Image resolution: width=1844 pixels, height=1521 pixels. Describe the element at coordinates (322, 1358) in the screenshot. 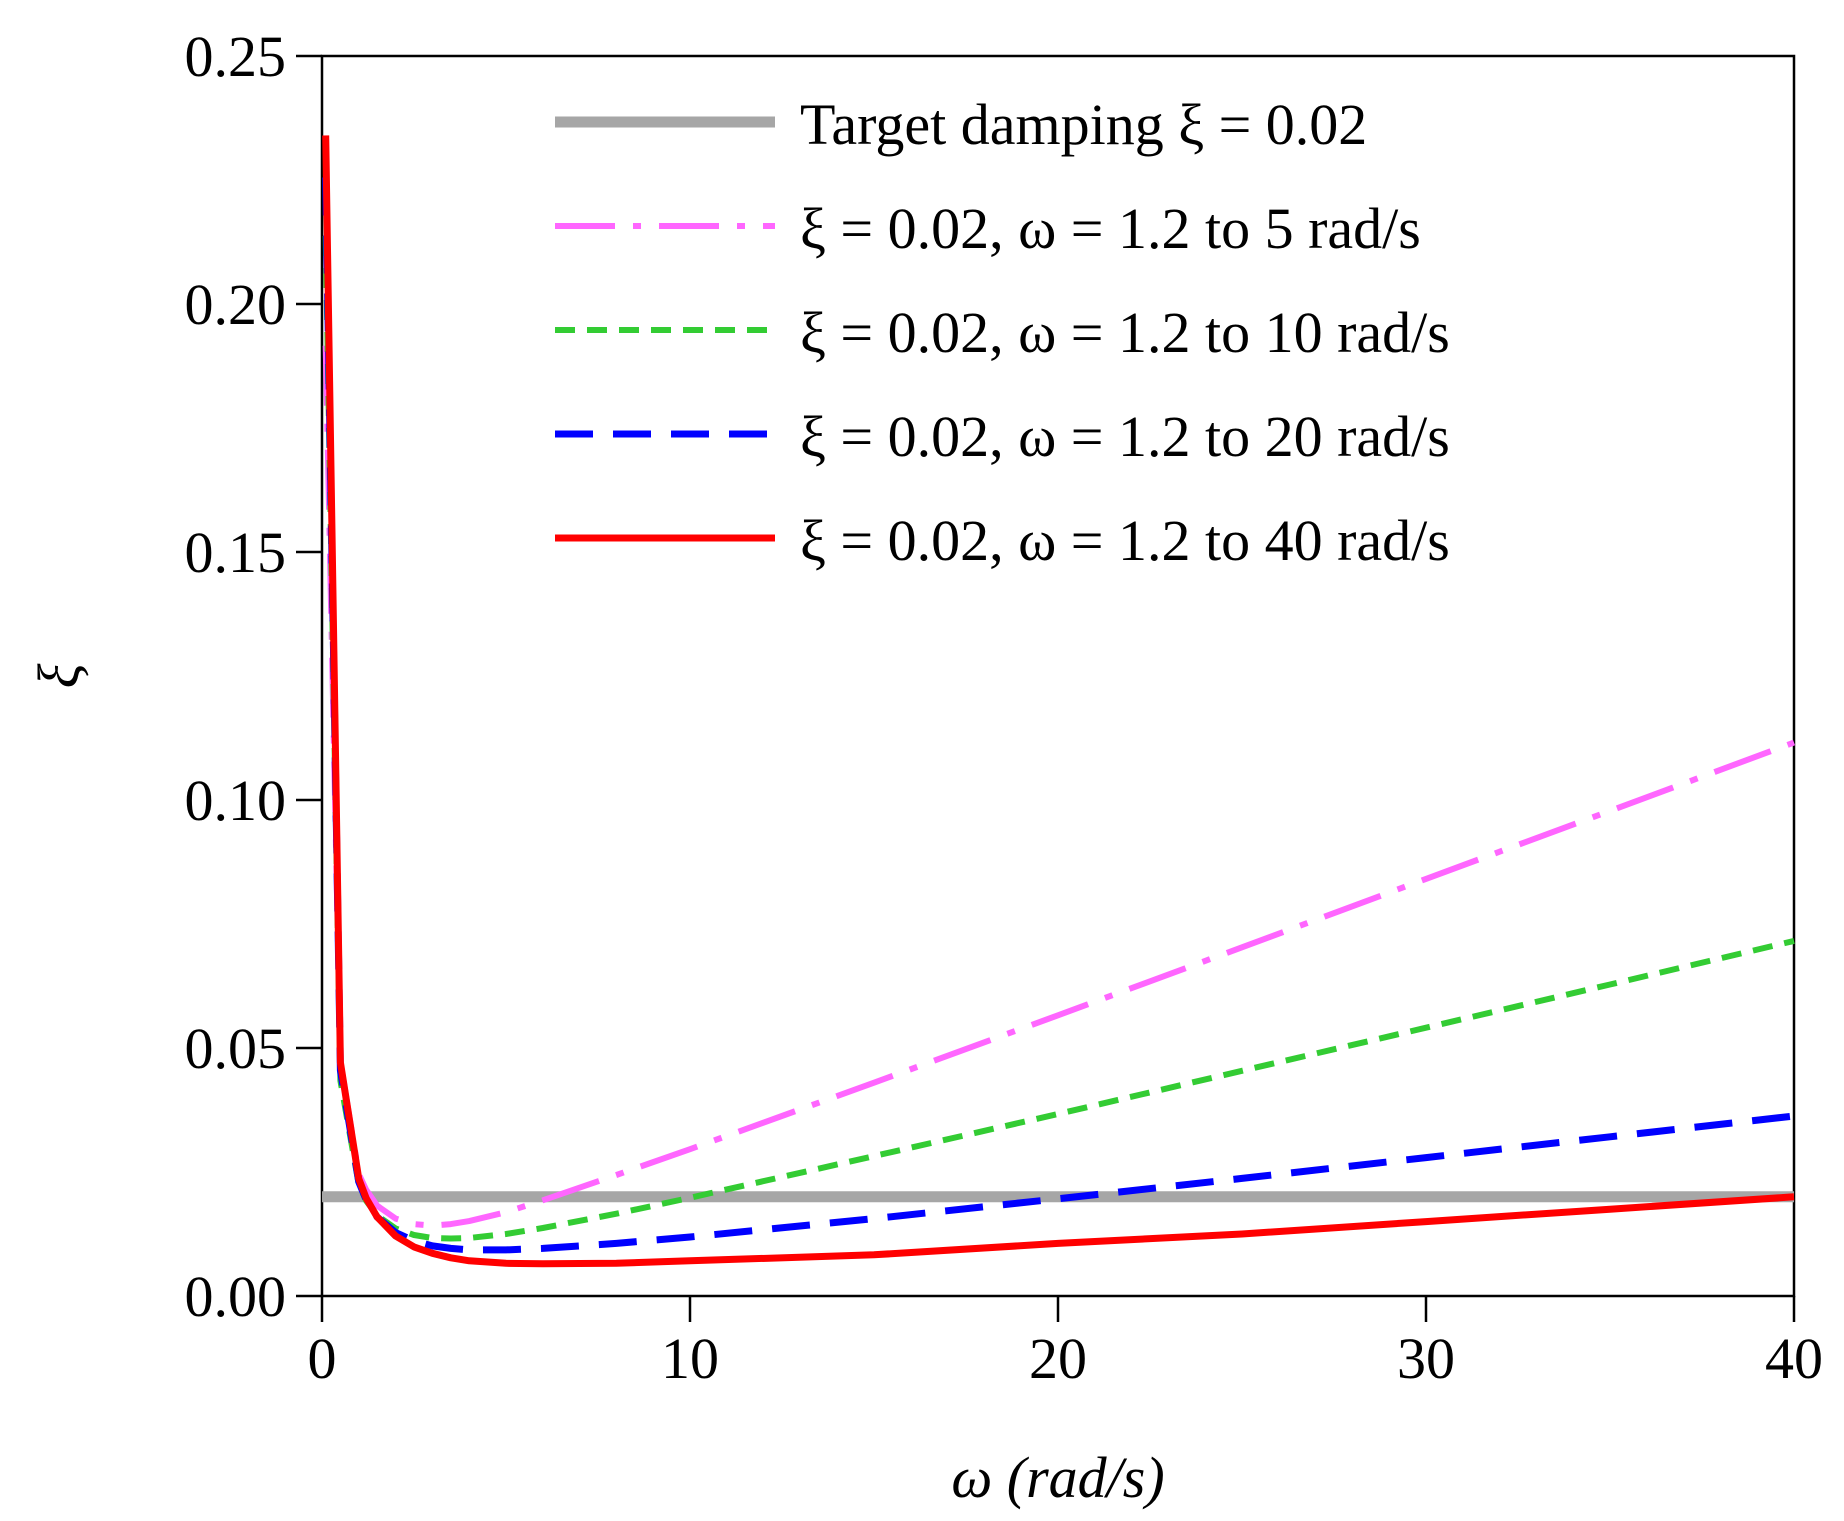

I see `x-tick-label: 0` at that location.